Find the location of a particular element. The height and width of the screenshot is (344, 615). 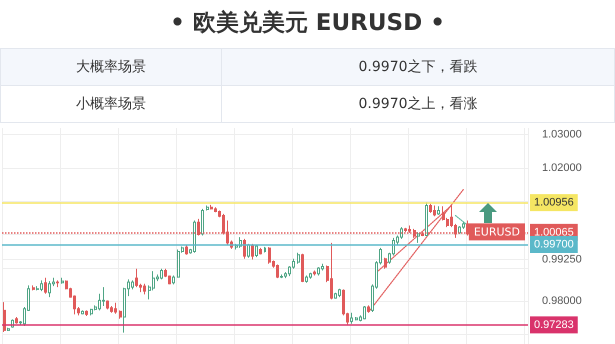

y-tick-label: 0.99250 is located at coordinates (562, 259).